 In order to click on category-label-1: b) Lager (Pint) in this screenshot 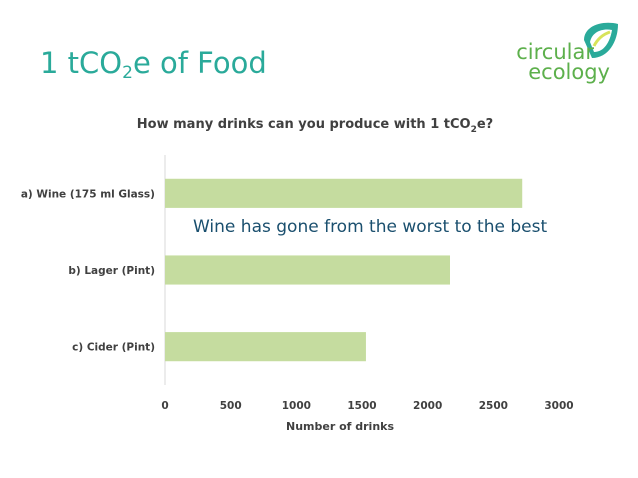, I will do `click(111, 271)`.